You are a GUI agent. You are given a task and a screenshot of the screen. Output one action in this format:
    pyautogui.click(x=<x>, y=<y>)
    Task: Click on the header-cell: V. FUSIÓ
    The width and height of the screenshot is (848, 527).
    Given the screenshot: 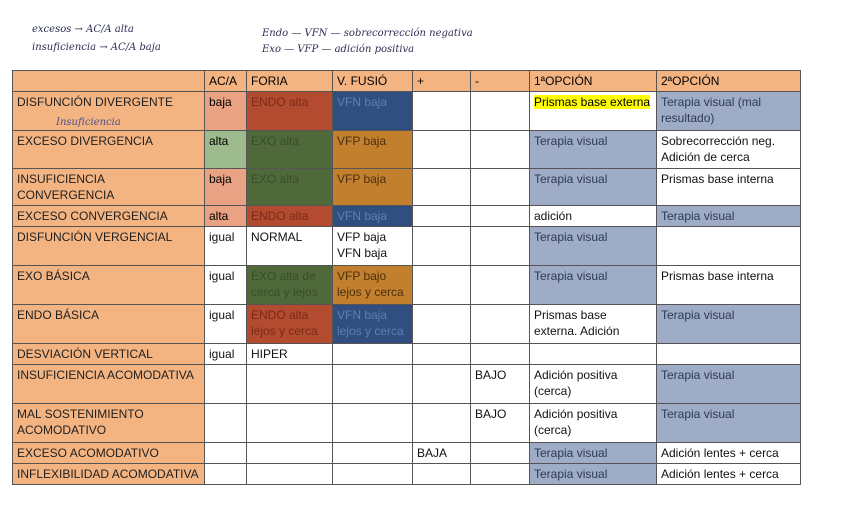 What is the action you would take?
    pyautogui.click(x=372, y=81)
    